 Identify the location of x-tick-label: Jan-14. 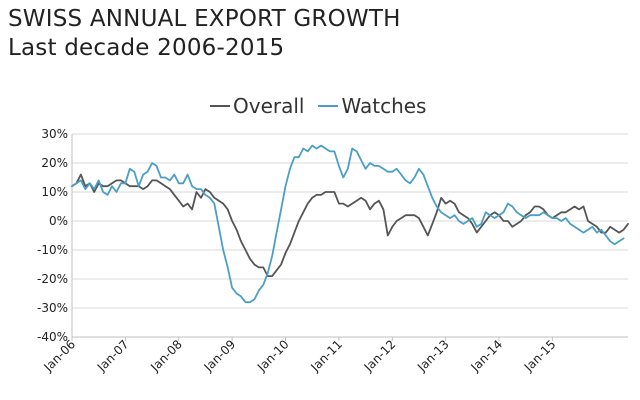
(487, 356).